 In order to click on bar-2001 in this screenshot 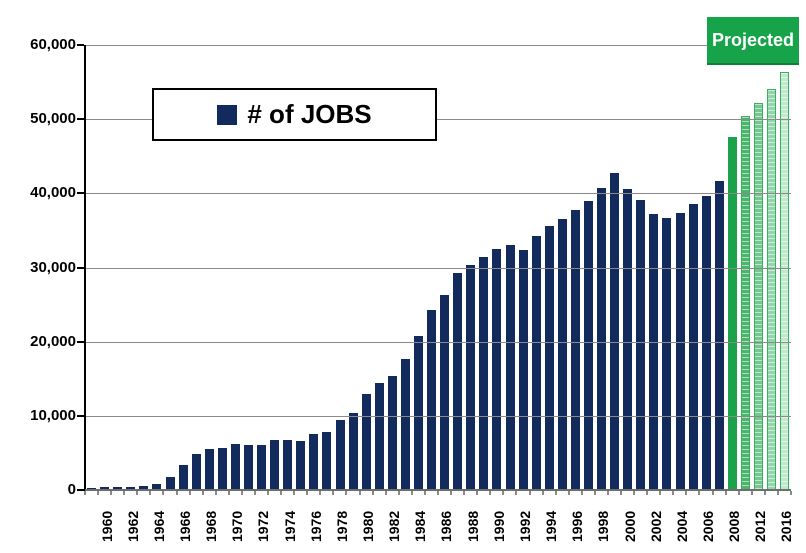, I will do `click(628, 339)`.